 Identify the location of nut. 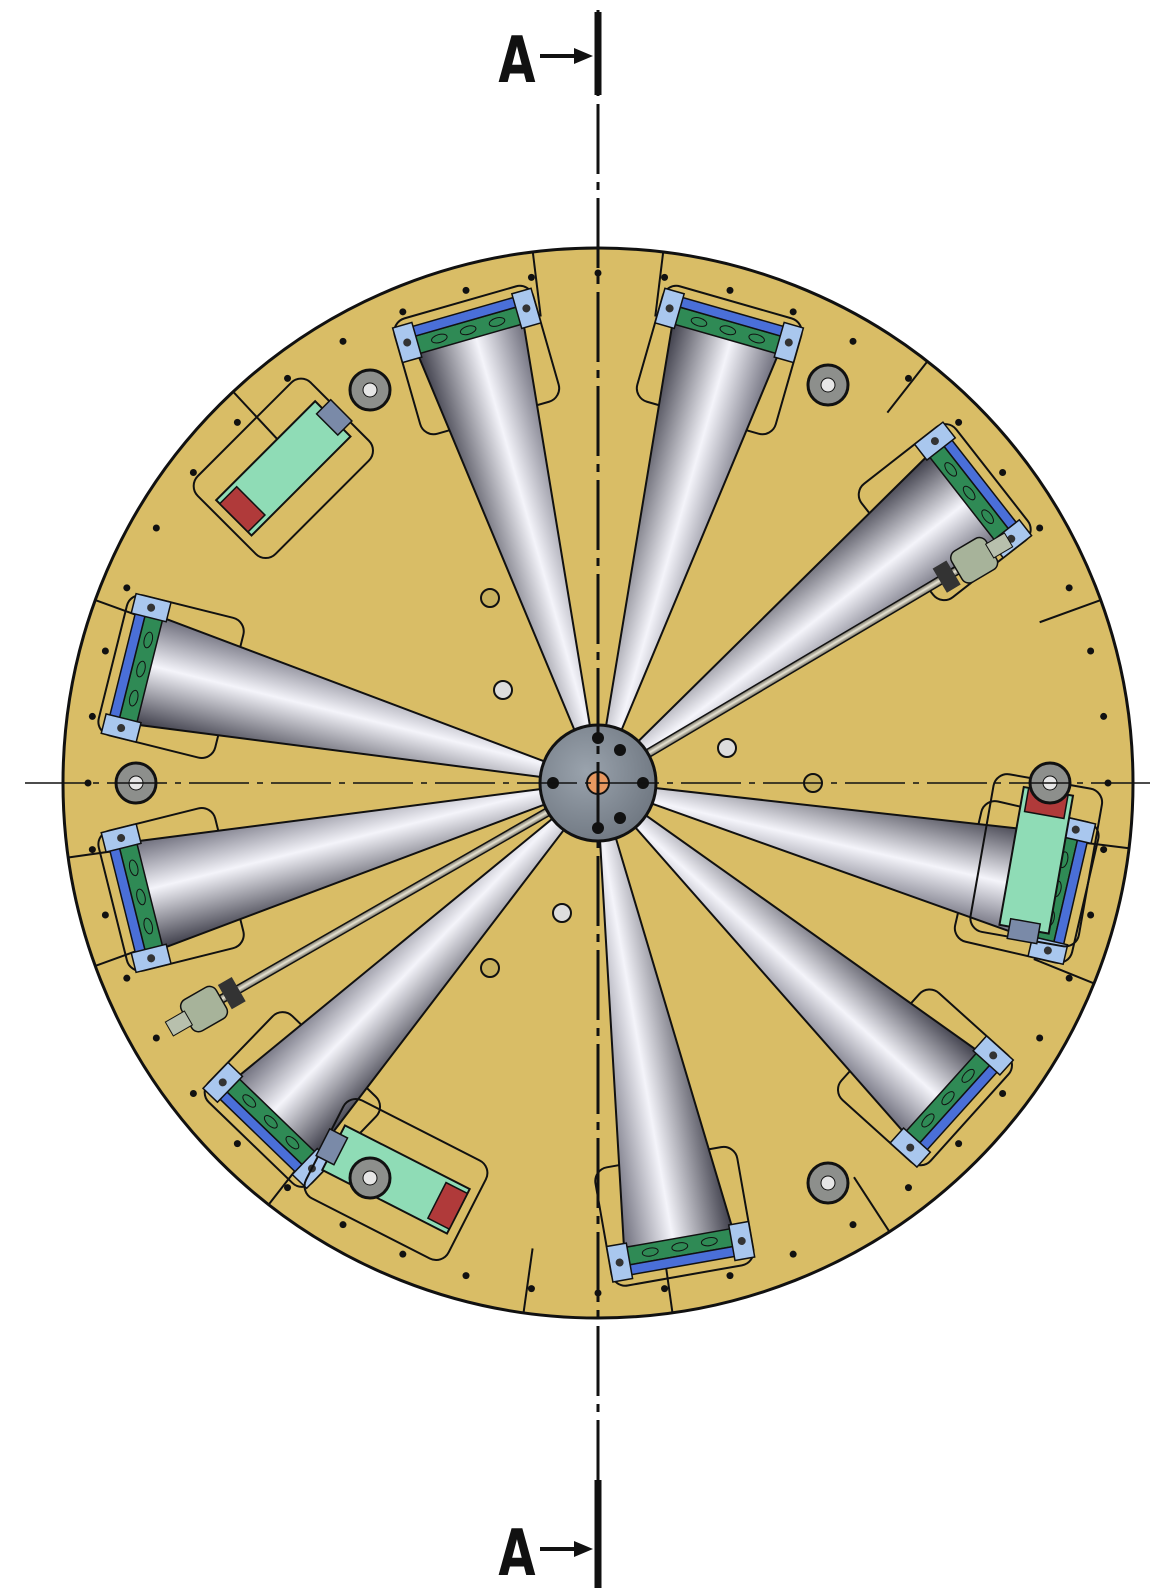
(490, 968).